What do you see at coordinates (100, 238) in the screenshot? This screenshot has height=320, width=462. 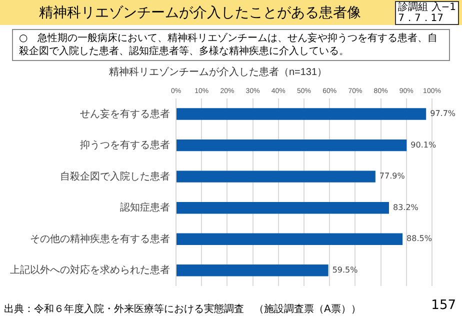 I see `y-tick-label: その他の精神疾患を有する患者` at bounding box center [100, 238].